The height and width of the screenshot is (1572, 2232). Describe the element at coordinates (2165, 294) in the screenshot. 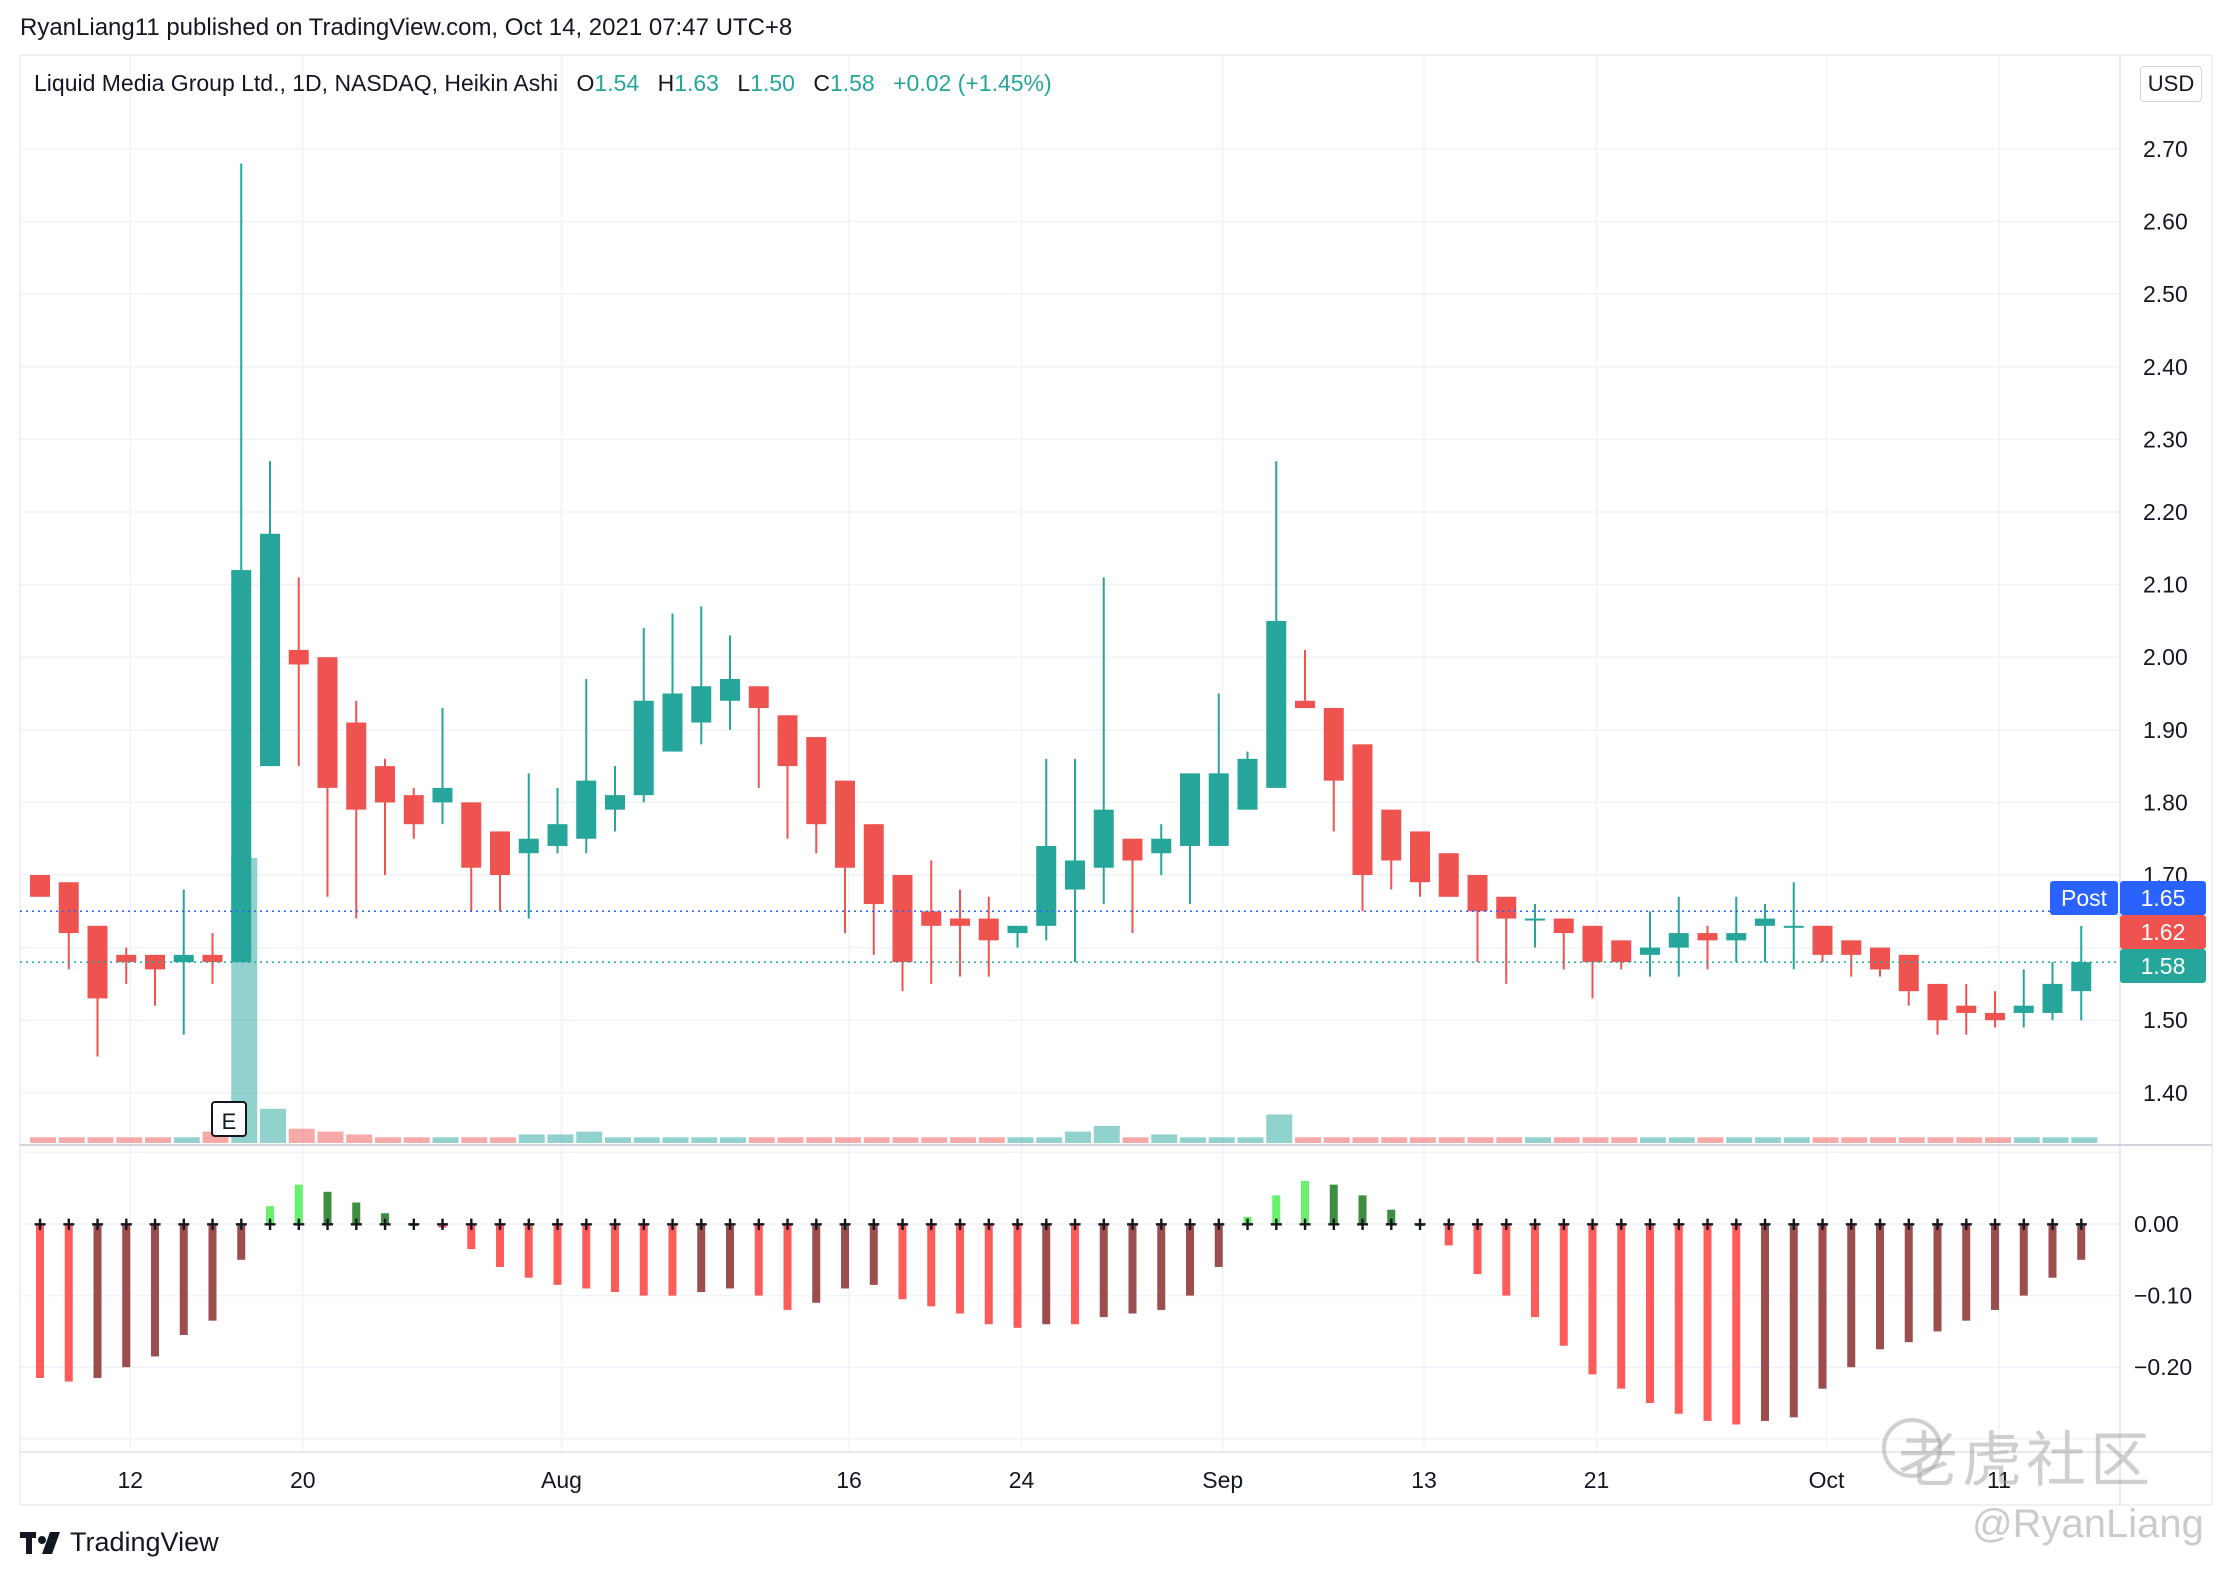

I see `price-axis-label: 2.50` at that location.